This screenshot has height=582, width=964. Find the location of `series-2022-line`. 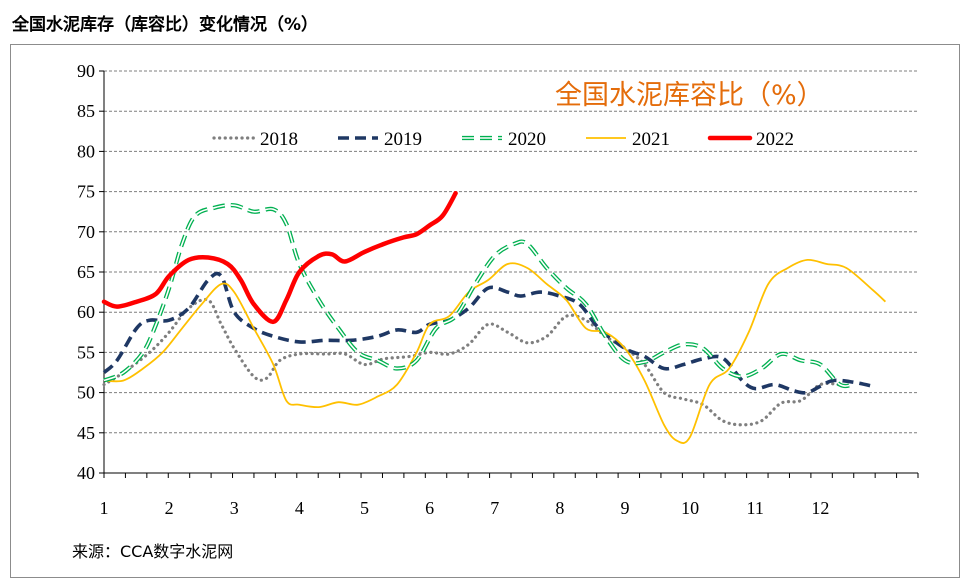

series-2022-line is located at coordinates (279, 257).